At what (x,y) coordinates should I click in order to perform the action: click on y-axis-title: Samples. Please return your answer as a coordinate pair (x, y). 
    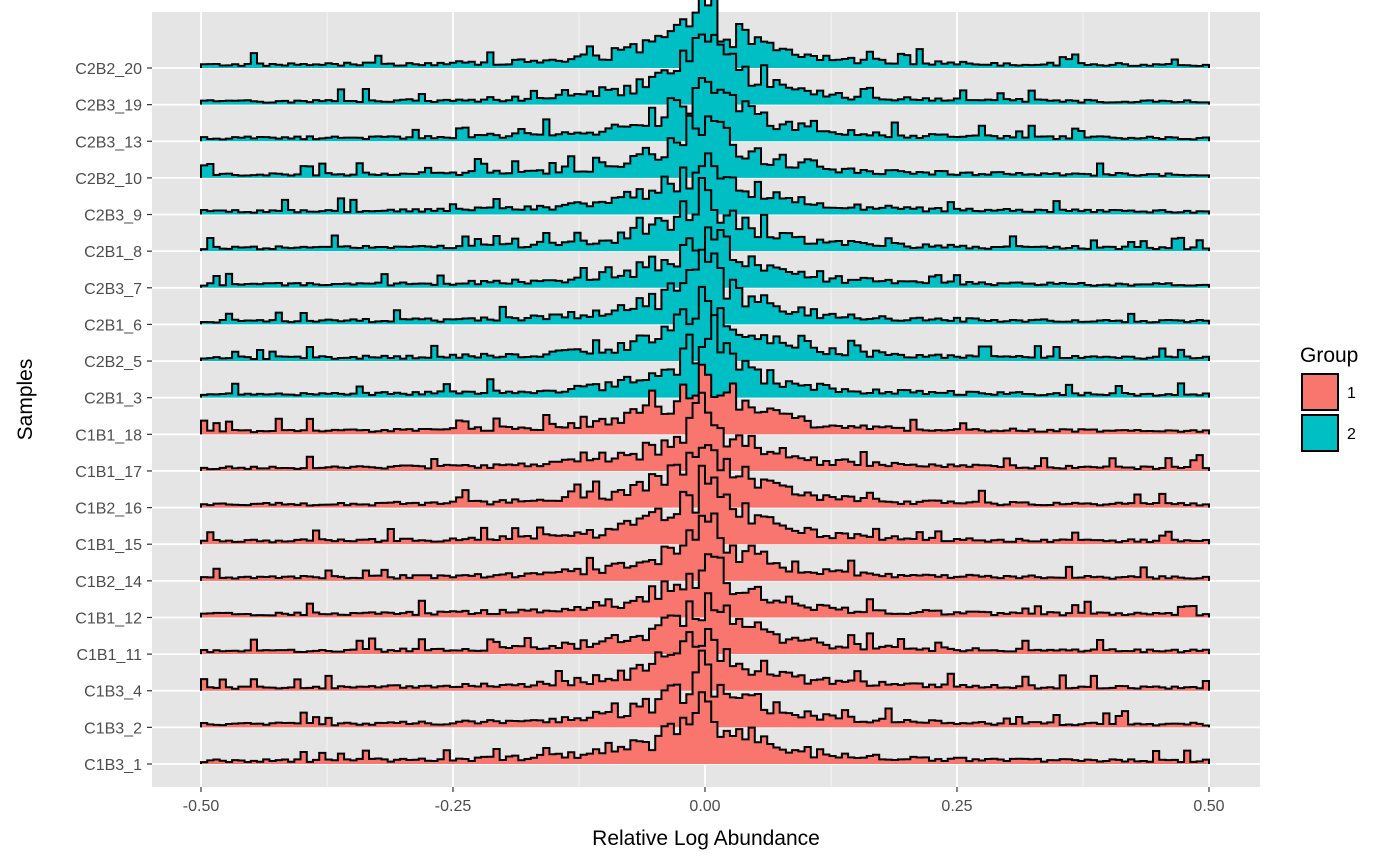
    Looking at the image, I should click on (25, 400).